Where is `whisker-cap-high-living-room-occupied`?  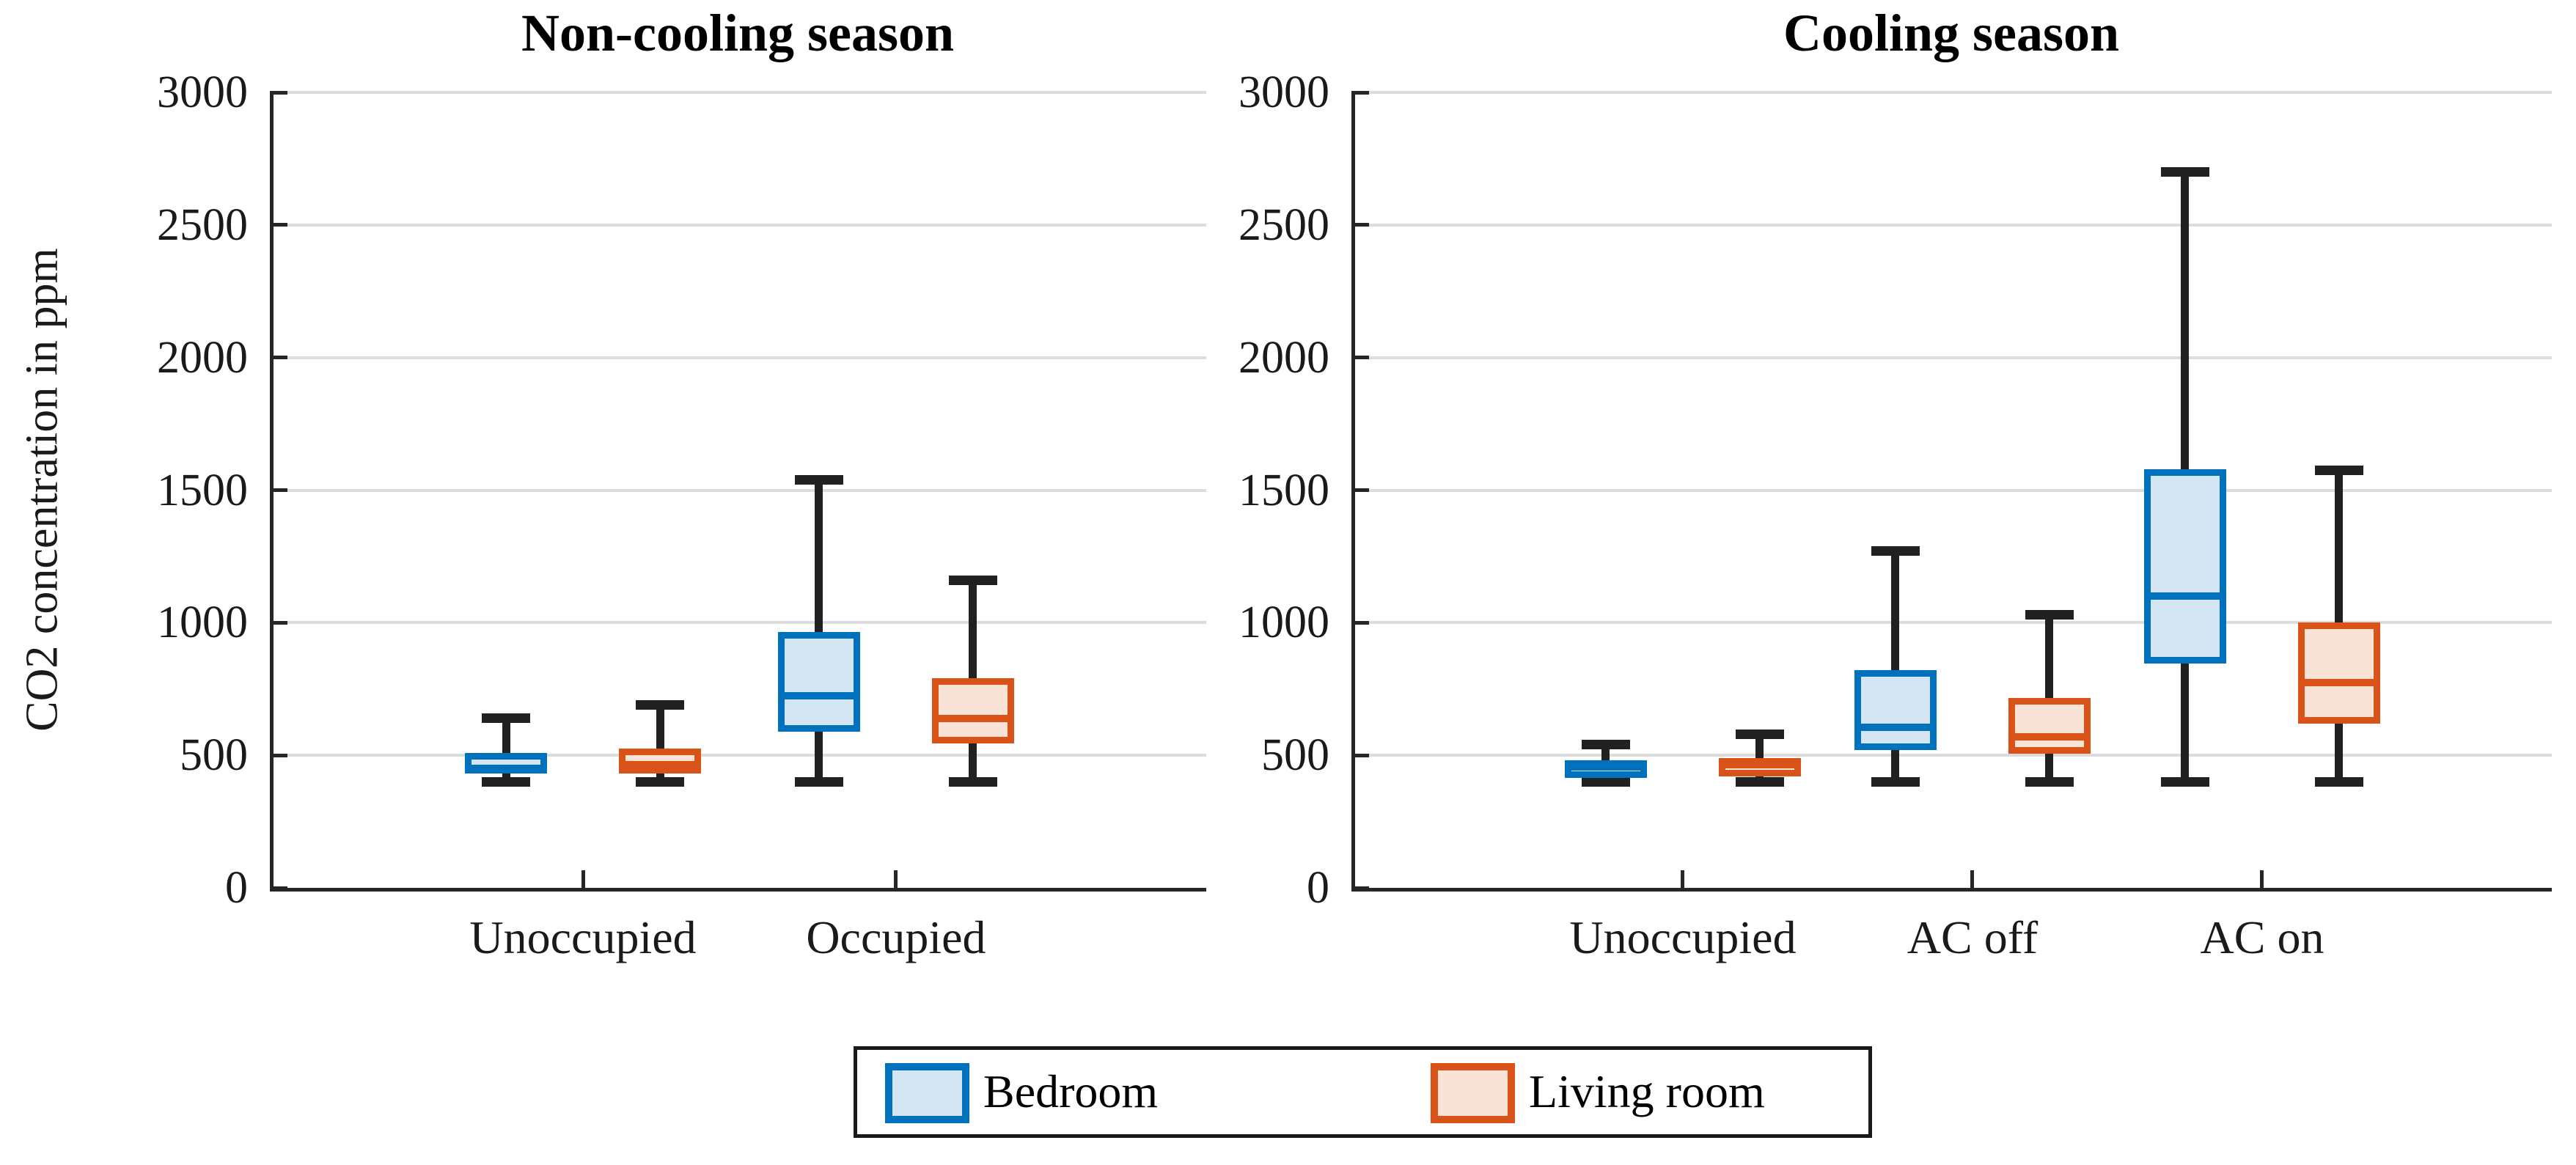
whisker-cap-high-living-room-occupied is located at coordinates (973, 580).